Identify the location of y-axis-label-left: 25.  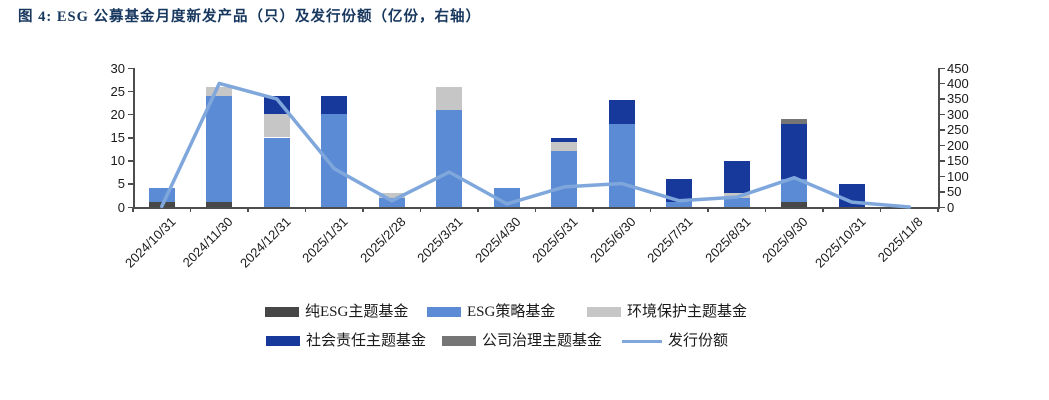
(117, 91).